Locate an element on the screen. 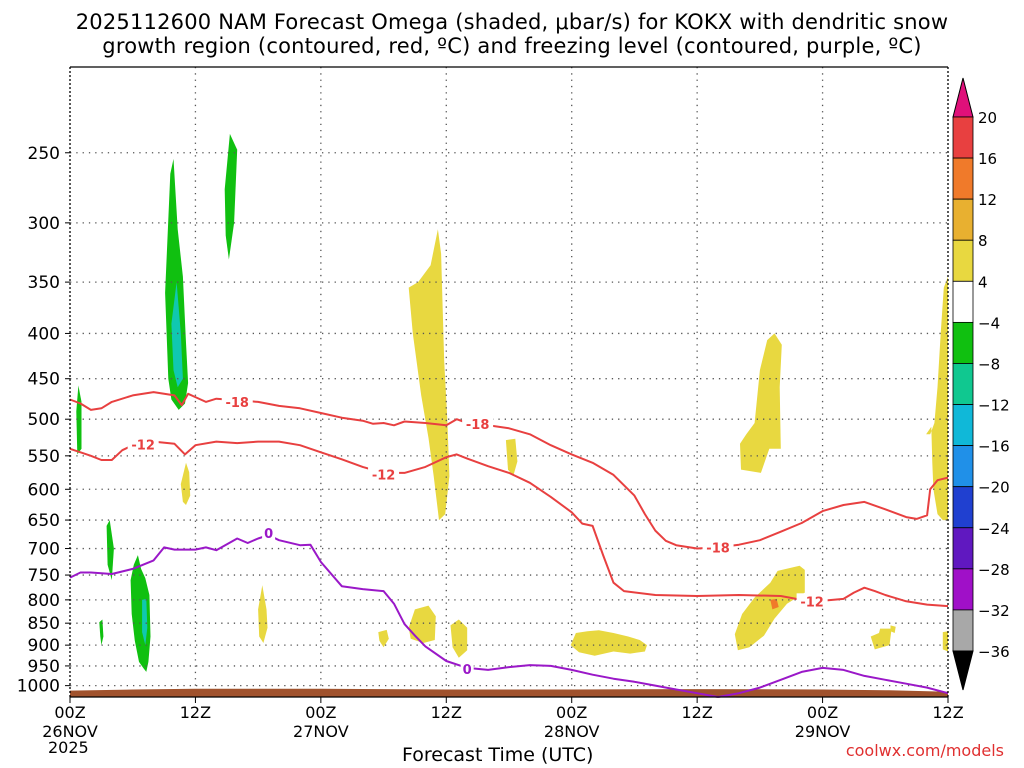 The height and width of the screenshot is (768, 1024). colorbar-label: −28 is located at coordinates (994, 570).